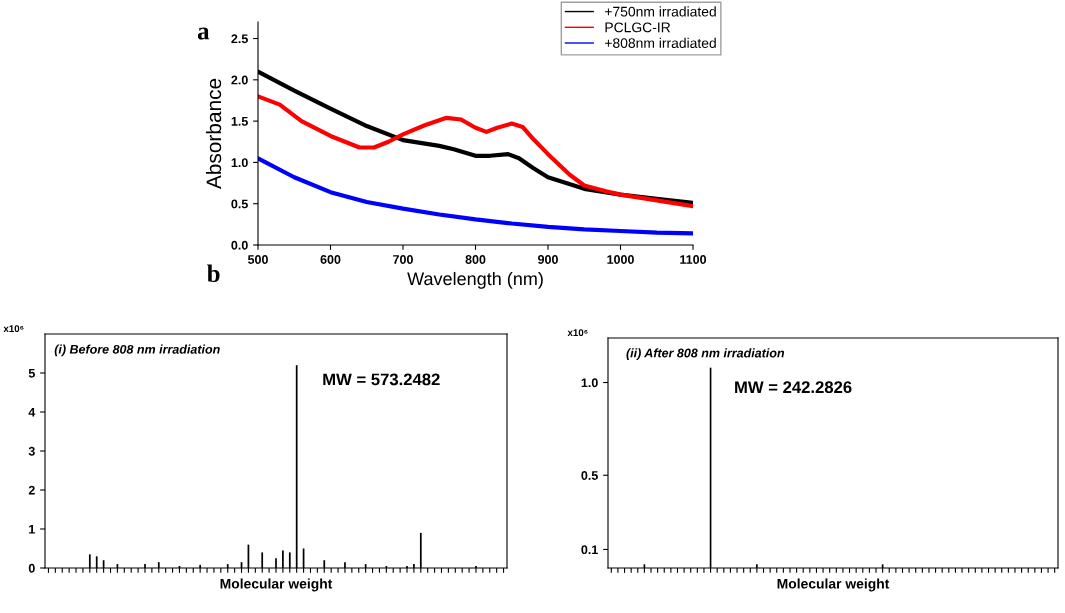 This screenshot has height=613, width=1065. What do you see at coordinates (620, 259) in the screenshot?
I see `x-tick-label: 1000` at bounding box center [620, 259].